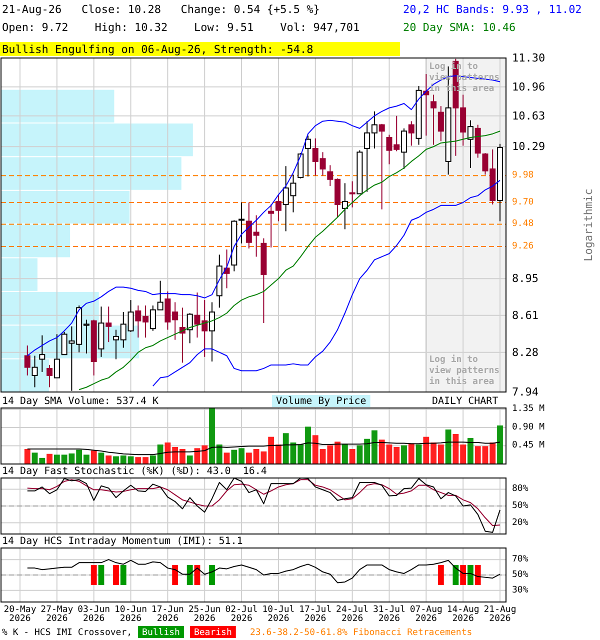 Image resolution: width=600 pixels, height=640 pixels. Describe the element at coordinates (161, 633) in the screenshot. I see `text: Bullish` at that location.